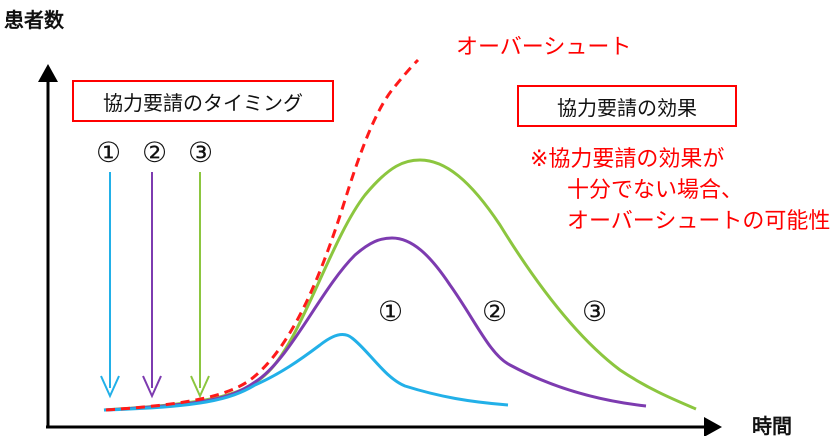 The height and width of the screenshot is (436, 840). Describe the element at coordinates (391, 311) in the screenshot. I see `curve-marker-1: ①` at that location.